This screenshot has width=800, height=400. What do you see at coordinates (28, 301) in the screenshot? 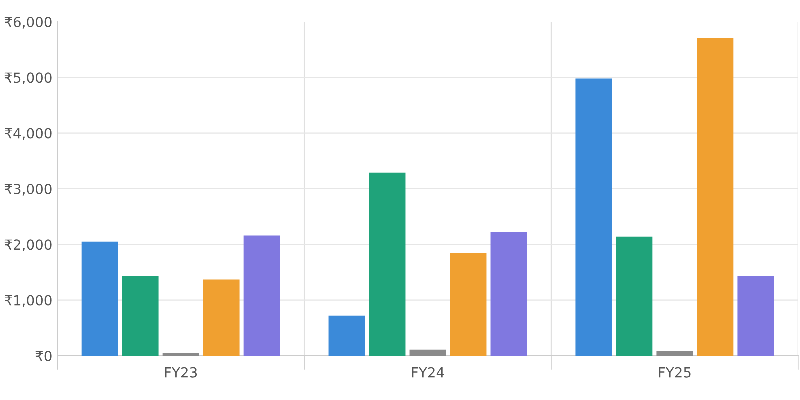
I see `y-tick-label: ₹1,000` at bounding box center [28, 301].